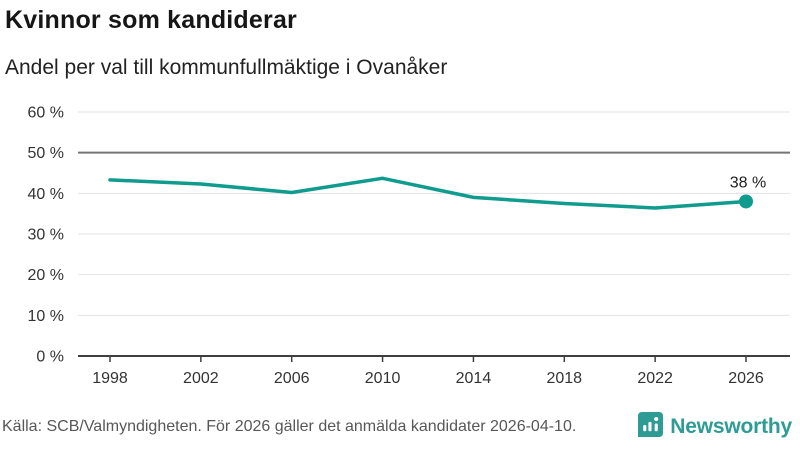 The width and height of the screenshot is (800, 450). What do you see at coordinates (46, 235) in the screenshot?
I see `svg-text: 30 %` at bounding box center [46, 235].